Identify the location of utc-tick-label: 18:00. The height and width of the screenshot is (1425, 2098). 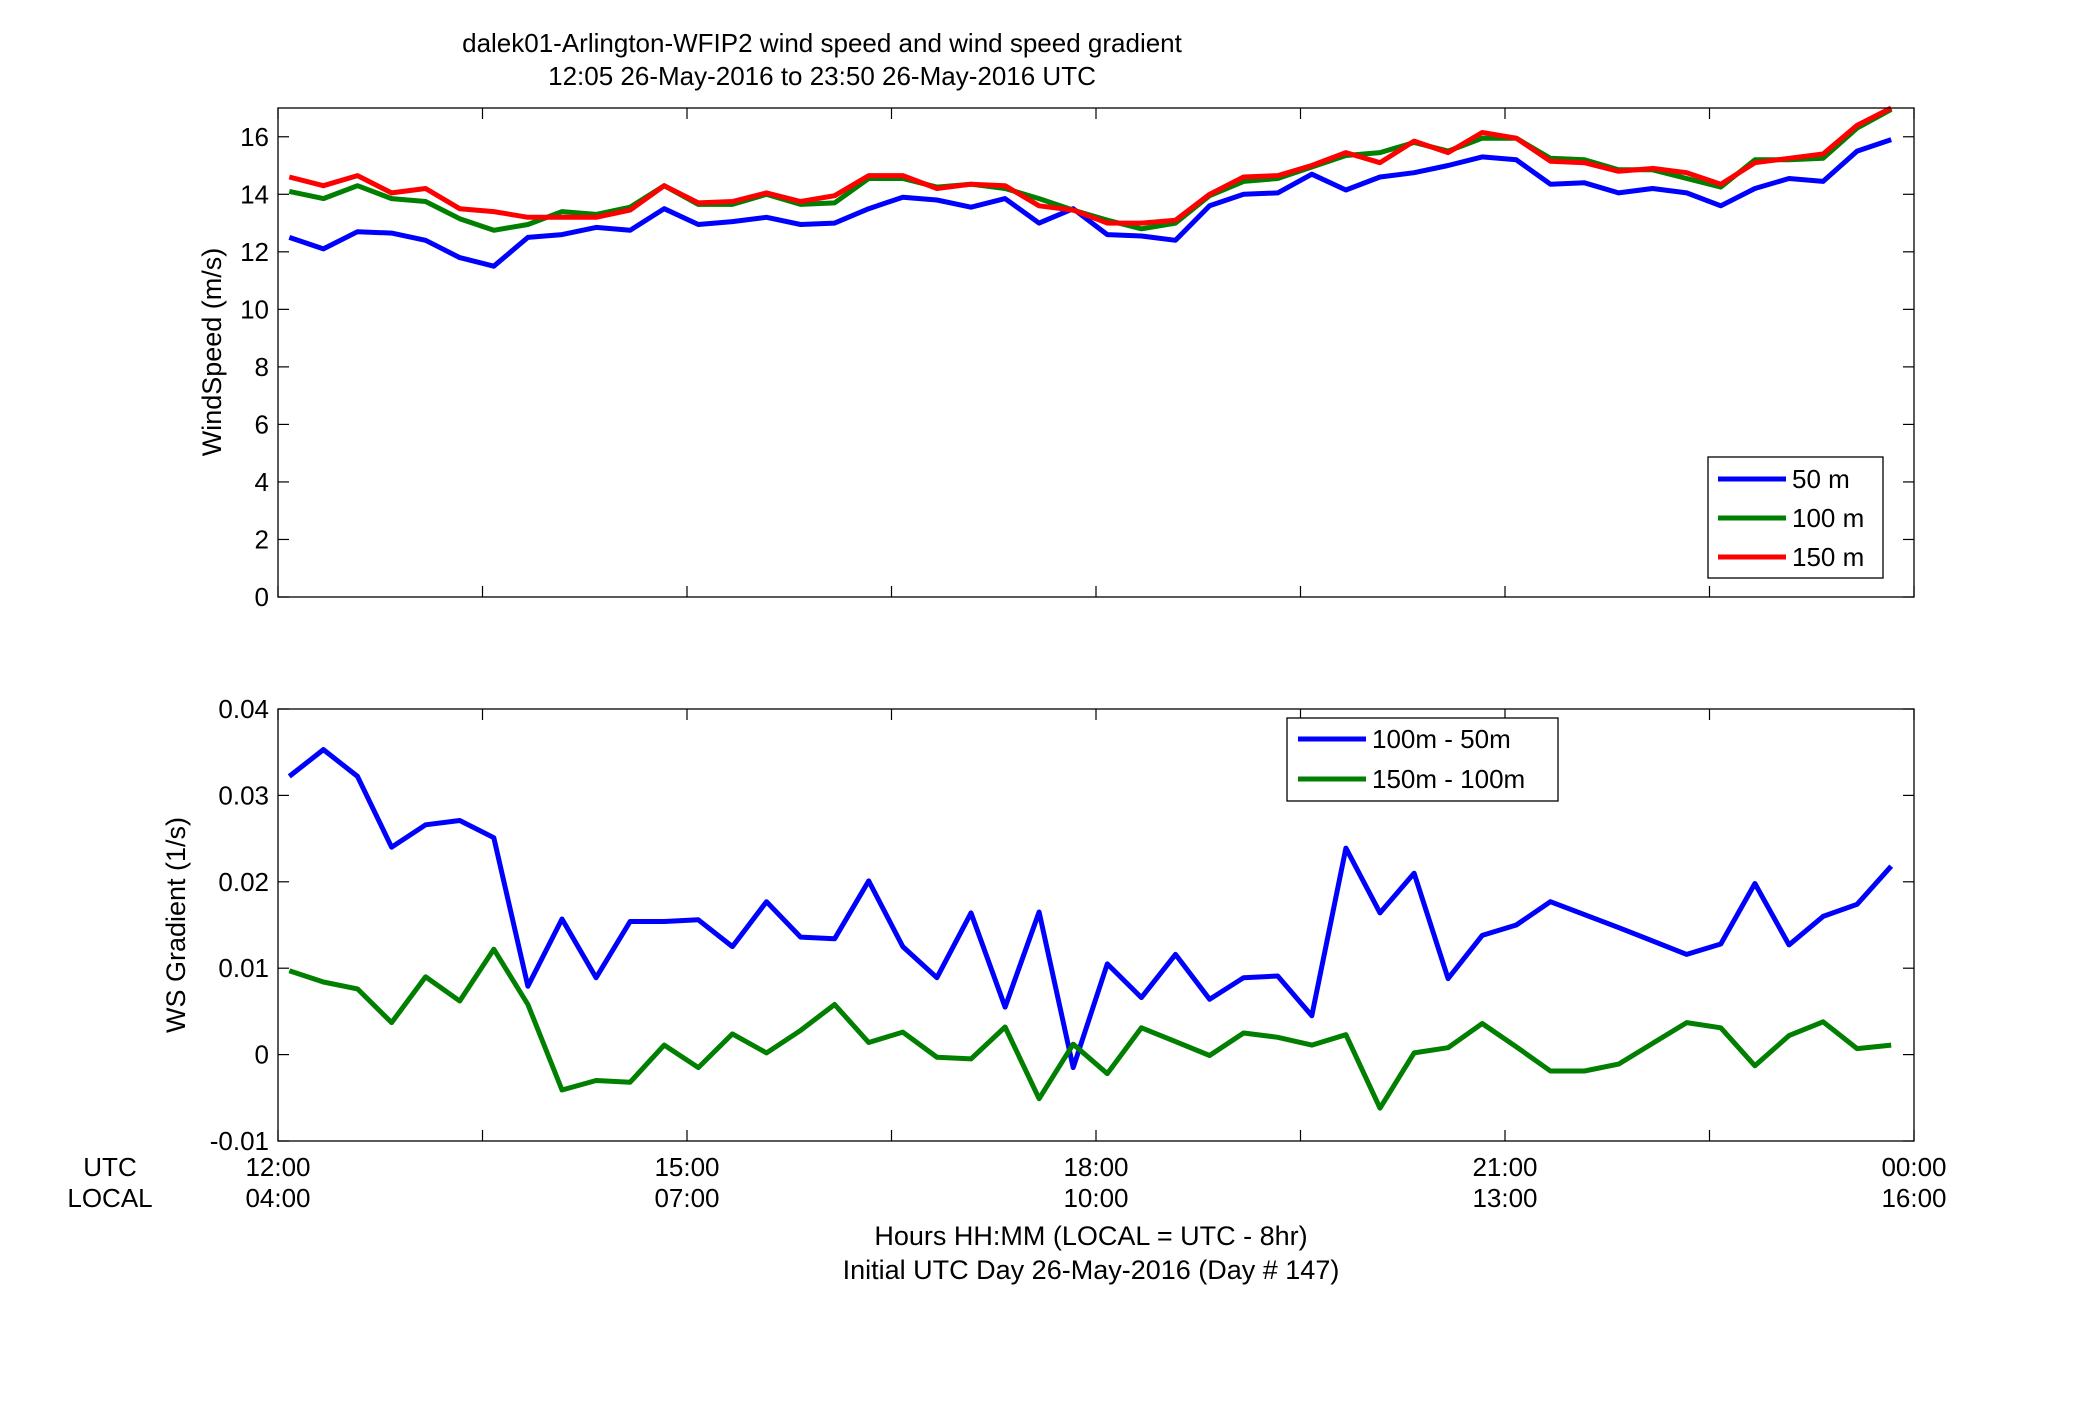
(1095, 1167).